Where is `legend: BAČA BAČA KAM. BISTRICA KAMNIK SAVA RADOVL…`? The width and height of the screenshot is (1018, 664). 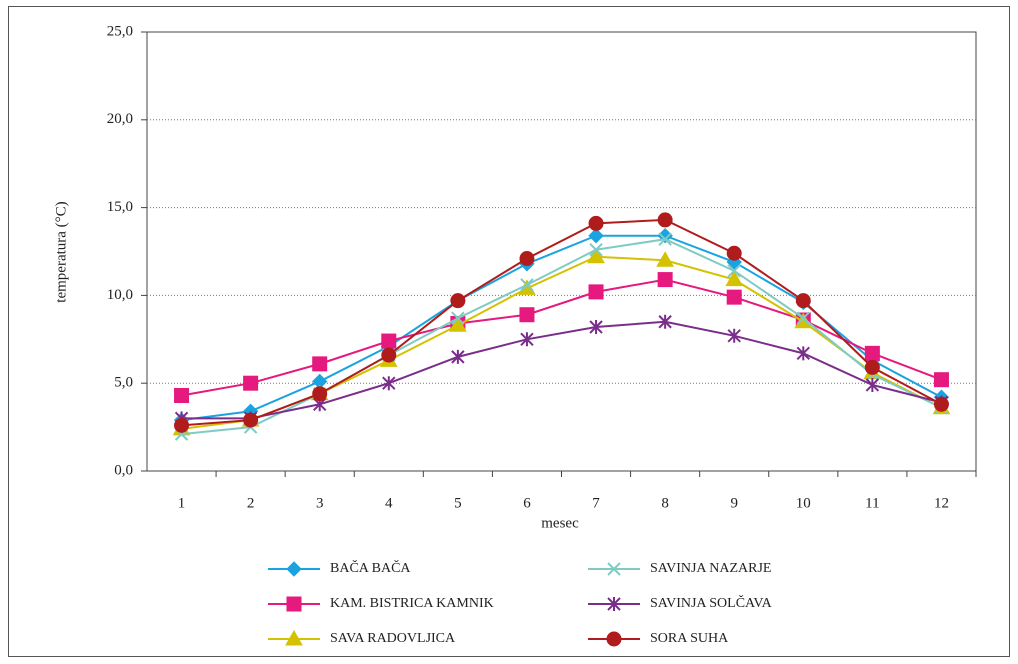
legend: BAČA BAČA KAM. BISTRICA KAMNIK SAVA RADOVL… is located at coordinates (520, 603).